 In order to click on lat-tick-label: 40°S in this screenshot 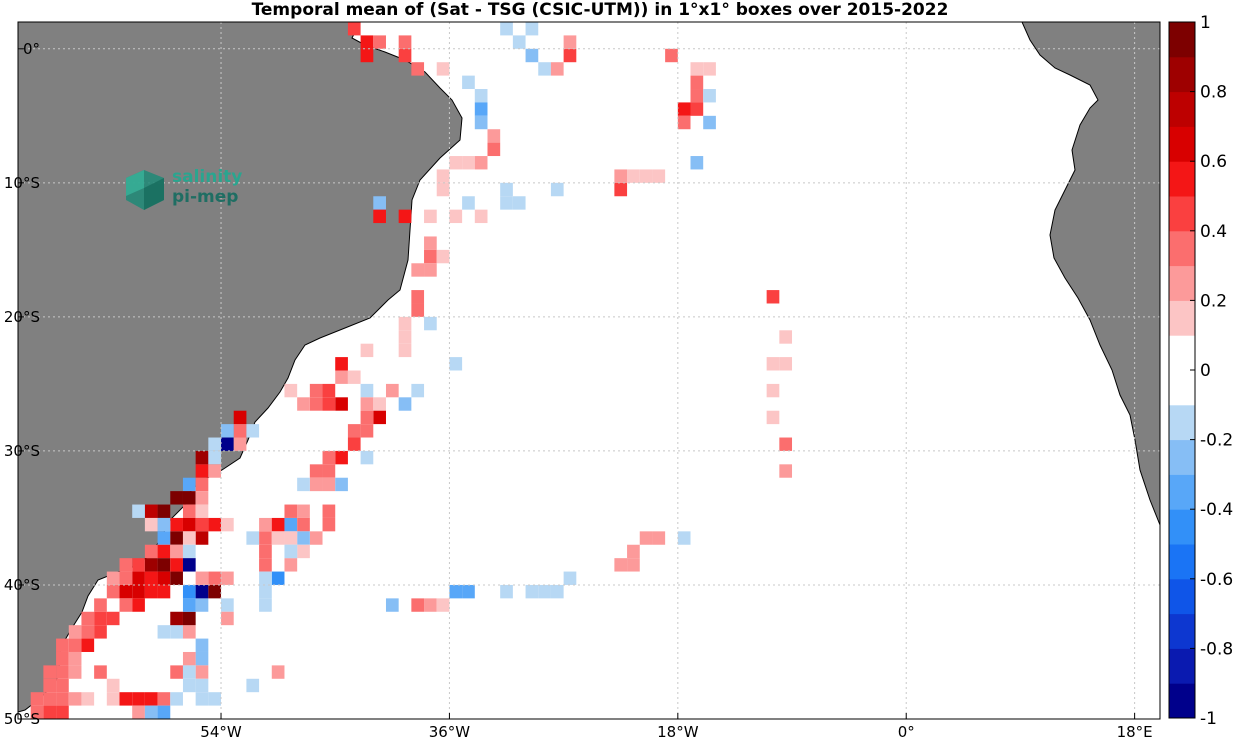, I will do `click(22, 585)`.